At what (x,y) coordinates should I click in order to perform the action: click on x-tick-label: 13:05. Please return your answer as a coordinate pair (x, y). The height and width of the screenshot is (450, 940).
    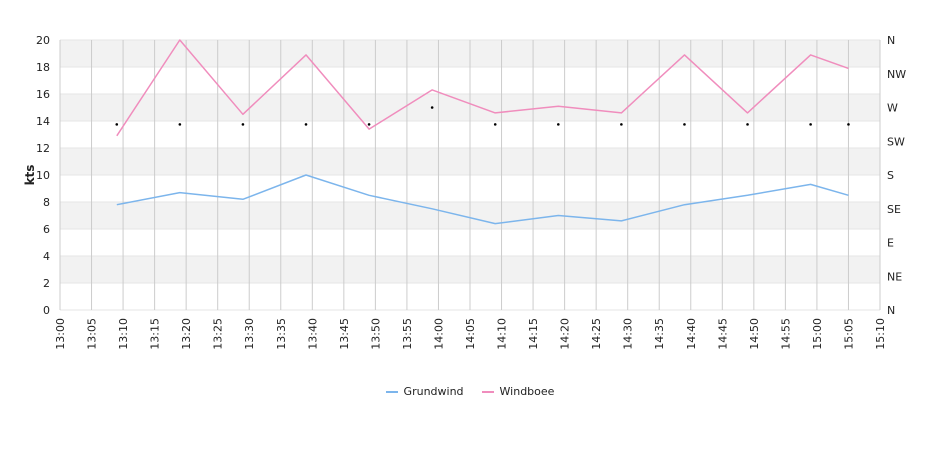
    Looking at the image, I should click on (92, 334).